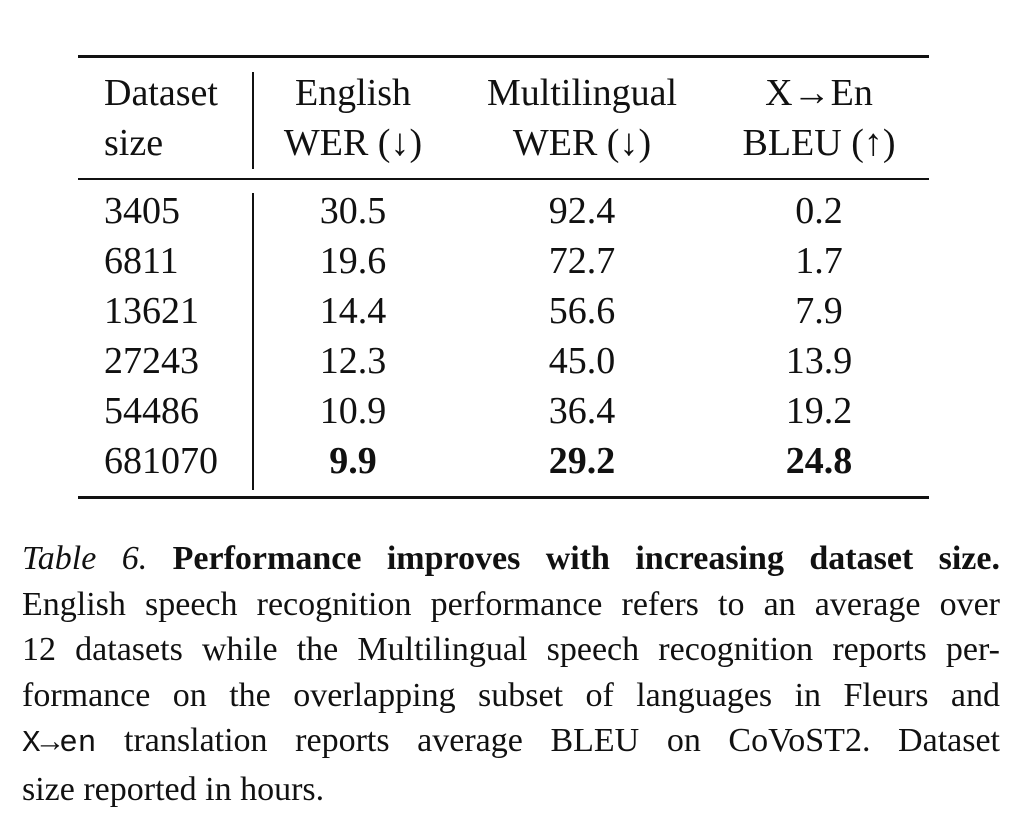  I want to click on table-top-rule, so click(503, 56).